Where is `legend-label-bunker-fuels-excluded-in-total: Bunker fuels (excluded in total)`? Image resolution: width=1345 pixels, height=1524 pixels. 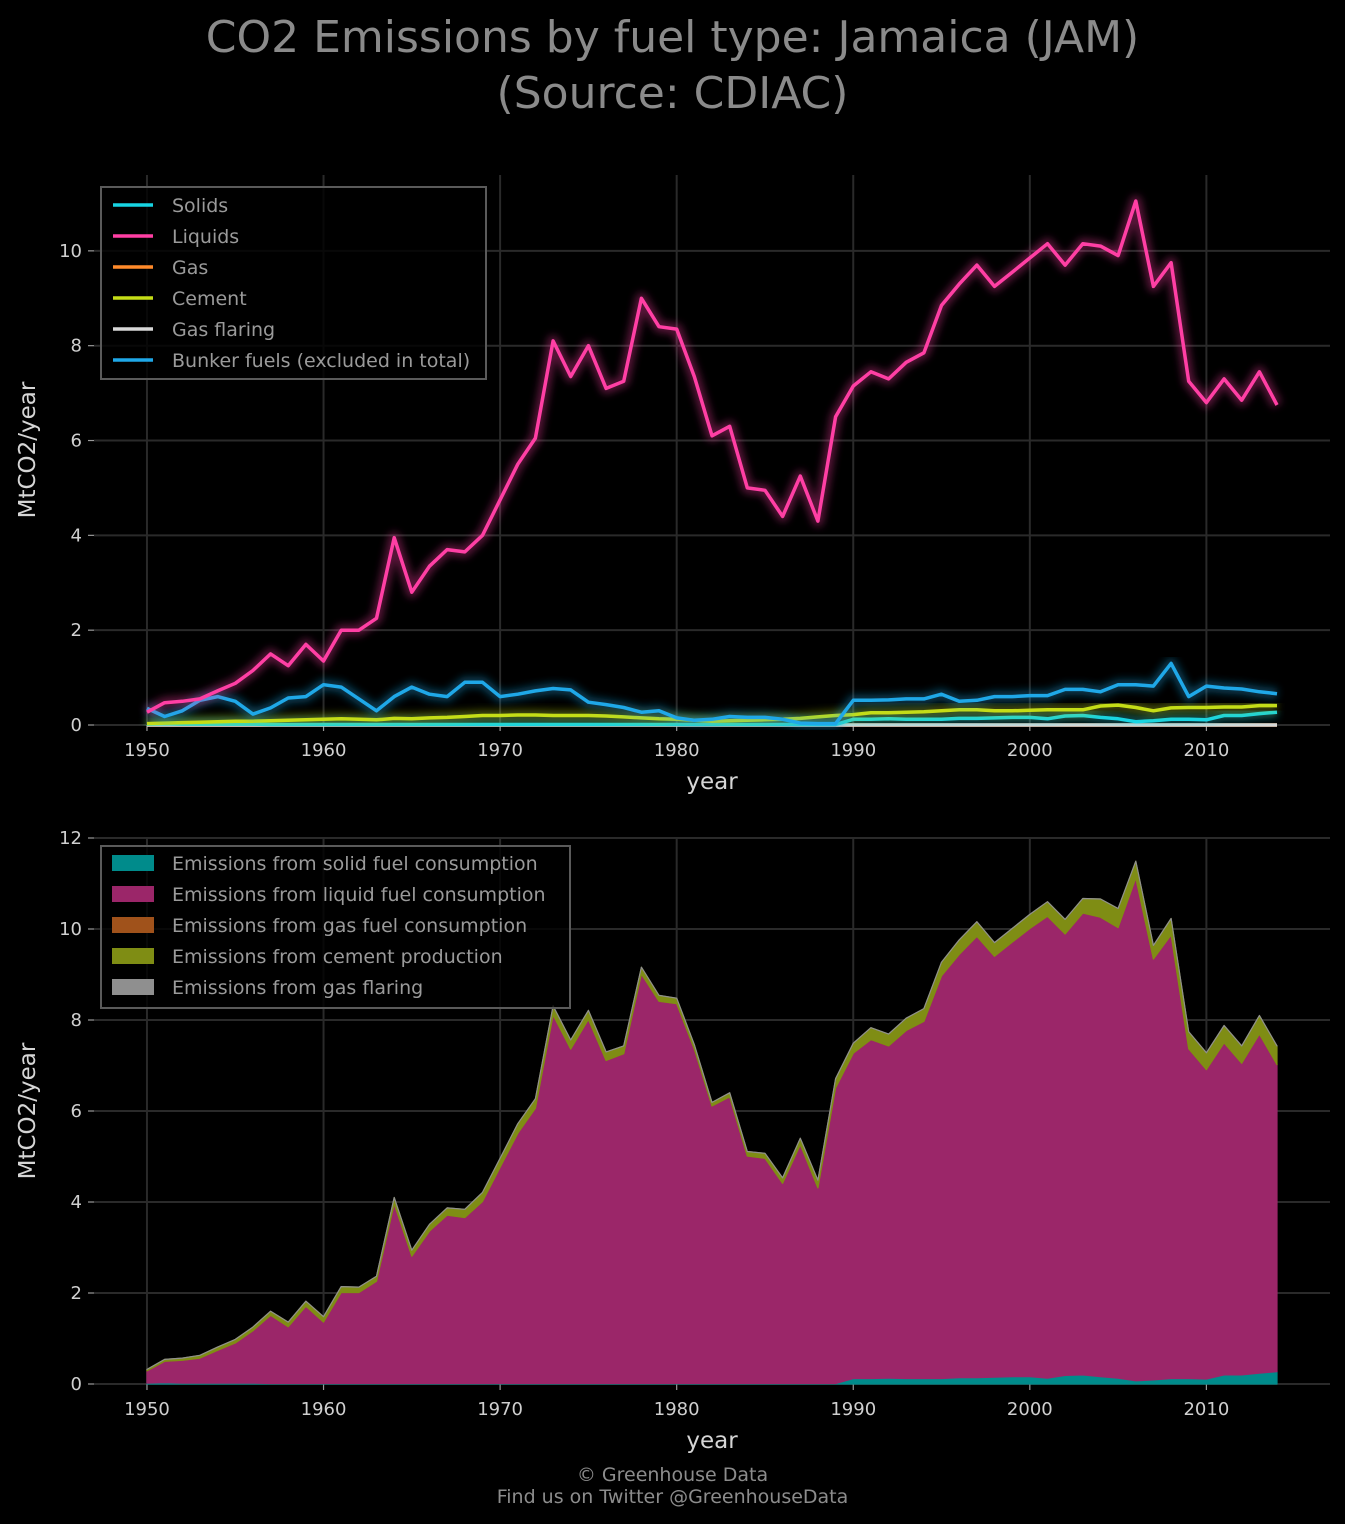
legend-label-bunker-fuels-excluded-in-total: Bunker fuels (excluded in total) is located at coordinates (321, 361).